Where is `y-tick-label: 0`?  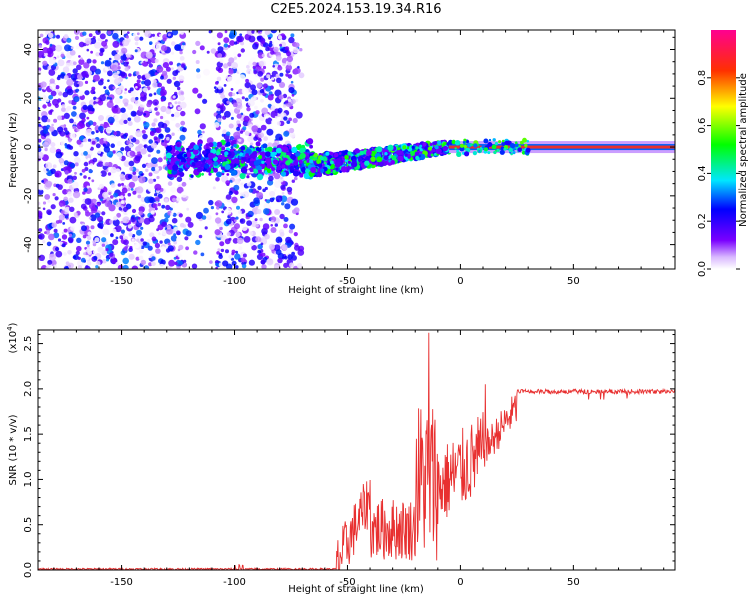 y-tick-label: 0 is located at coordinates (28, 147).